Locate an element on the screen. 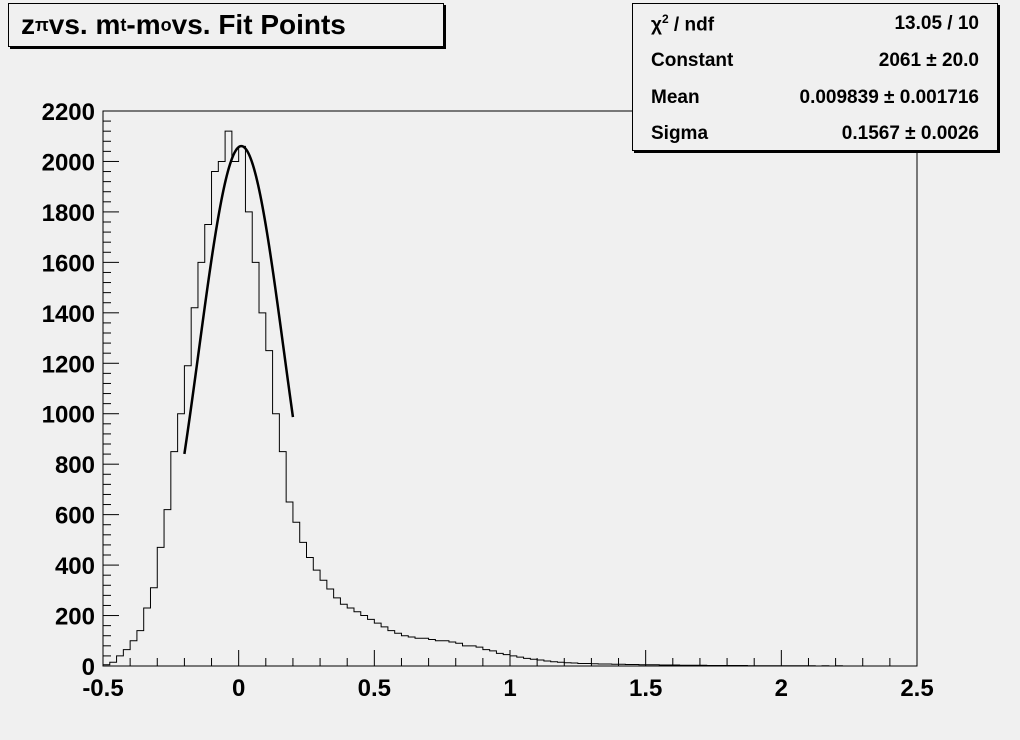 The width and height of the screenshot is (1020, 740). y-tick-label: 1800 is located at coordinates (68, 213).